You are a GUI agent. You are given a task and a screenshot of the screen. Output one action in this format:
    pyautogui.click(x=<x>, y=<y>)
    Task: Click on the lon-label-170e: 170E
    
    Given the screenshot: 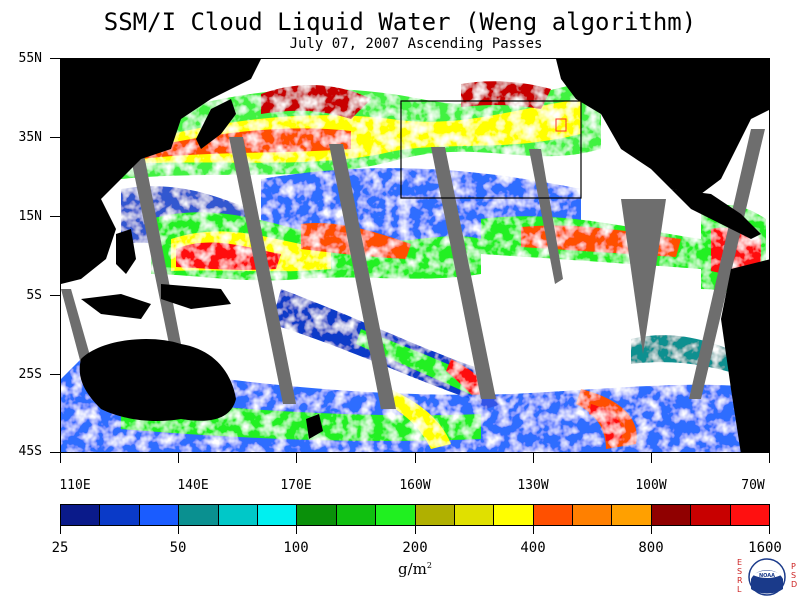 What is the action you would take?
    pyautogui.click(x=296, y=485)
    